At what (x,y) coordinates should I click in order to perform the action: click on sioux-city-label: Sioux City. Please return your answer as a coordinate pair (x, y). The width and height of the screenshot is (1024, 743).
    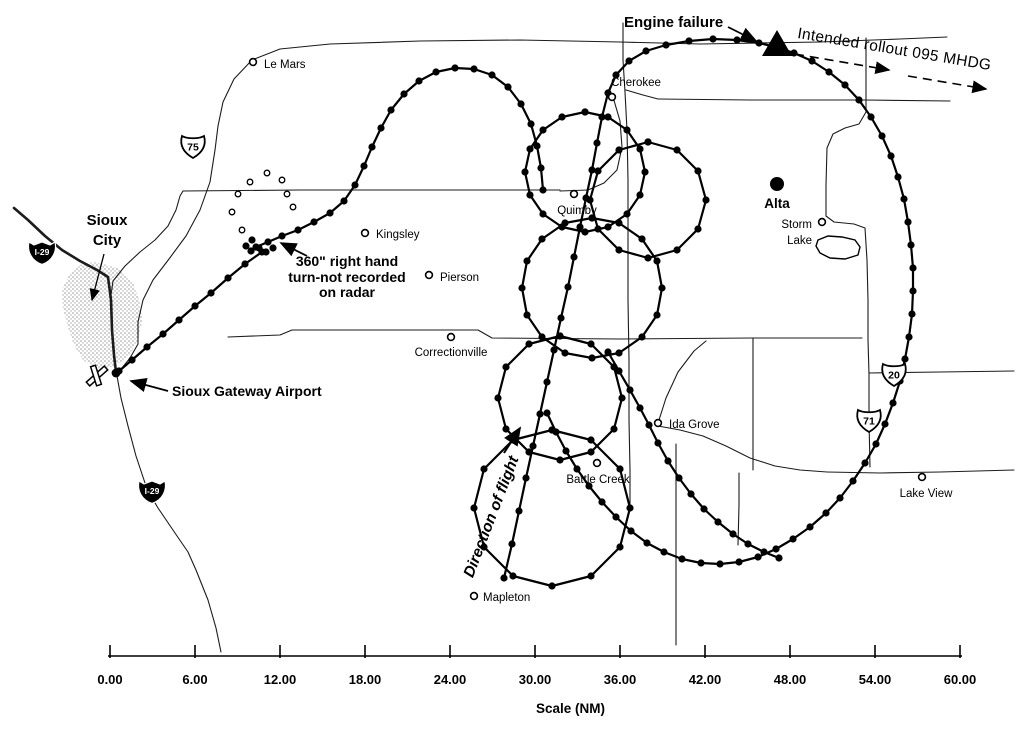
    Looking at the image, I should click on (107, 231).